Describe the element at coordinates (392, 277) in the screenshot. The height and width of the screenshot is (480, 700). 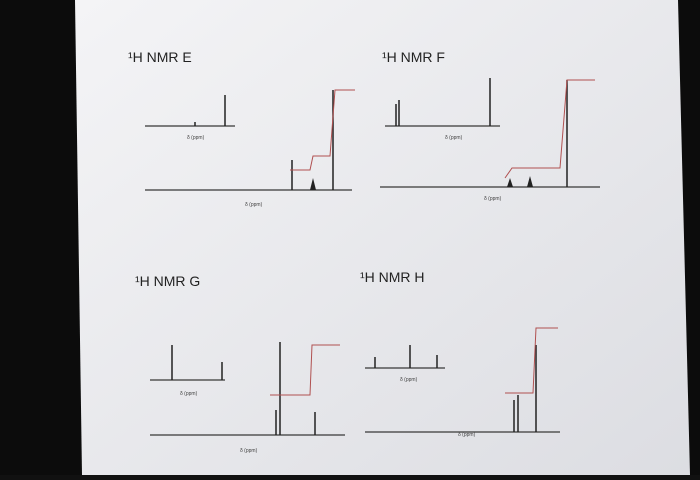
I see `spectrum-title: ¹H NMR H` at that location.